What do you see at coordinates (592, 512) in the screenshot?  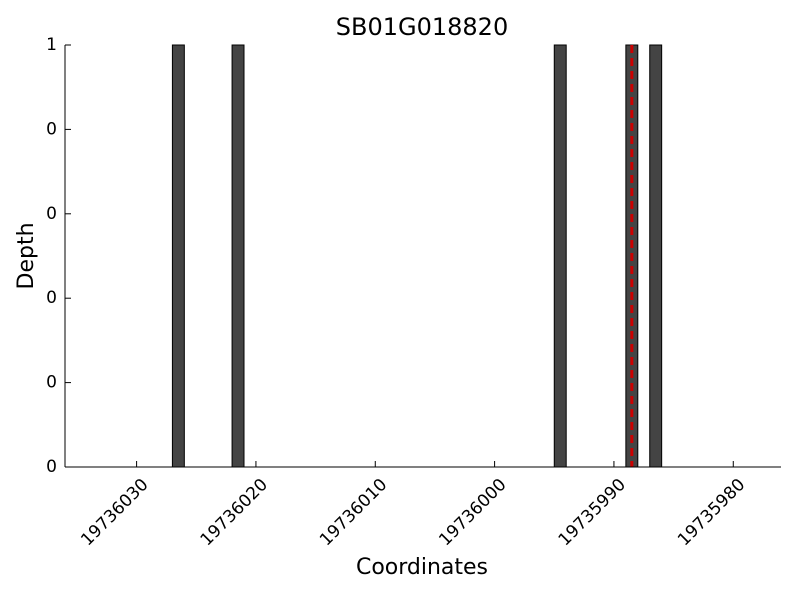 I see `x-tick-label: 19735990` at bounding box center [592, 512].